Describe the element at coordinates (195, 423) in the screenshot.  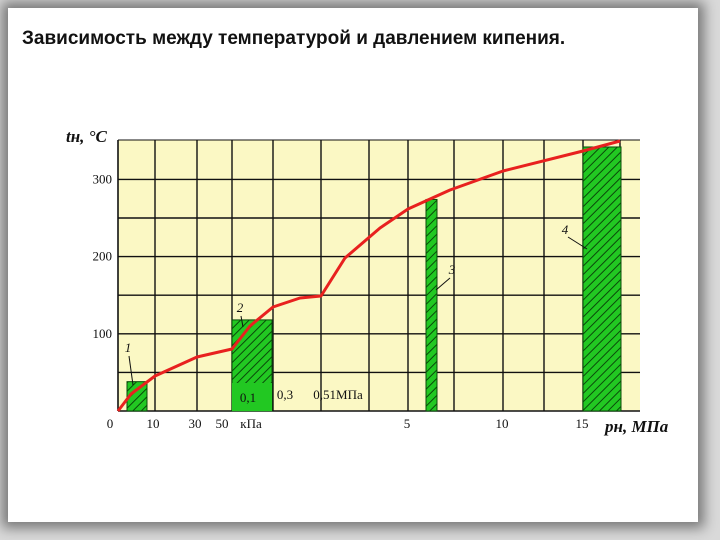
I see `x-tick-label: 30` at that location.